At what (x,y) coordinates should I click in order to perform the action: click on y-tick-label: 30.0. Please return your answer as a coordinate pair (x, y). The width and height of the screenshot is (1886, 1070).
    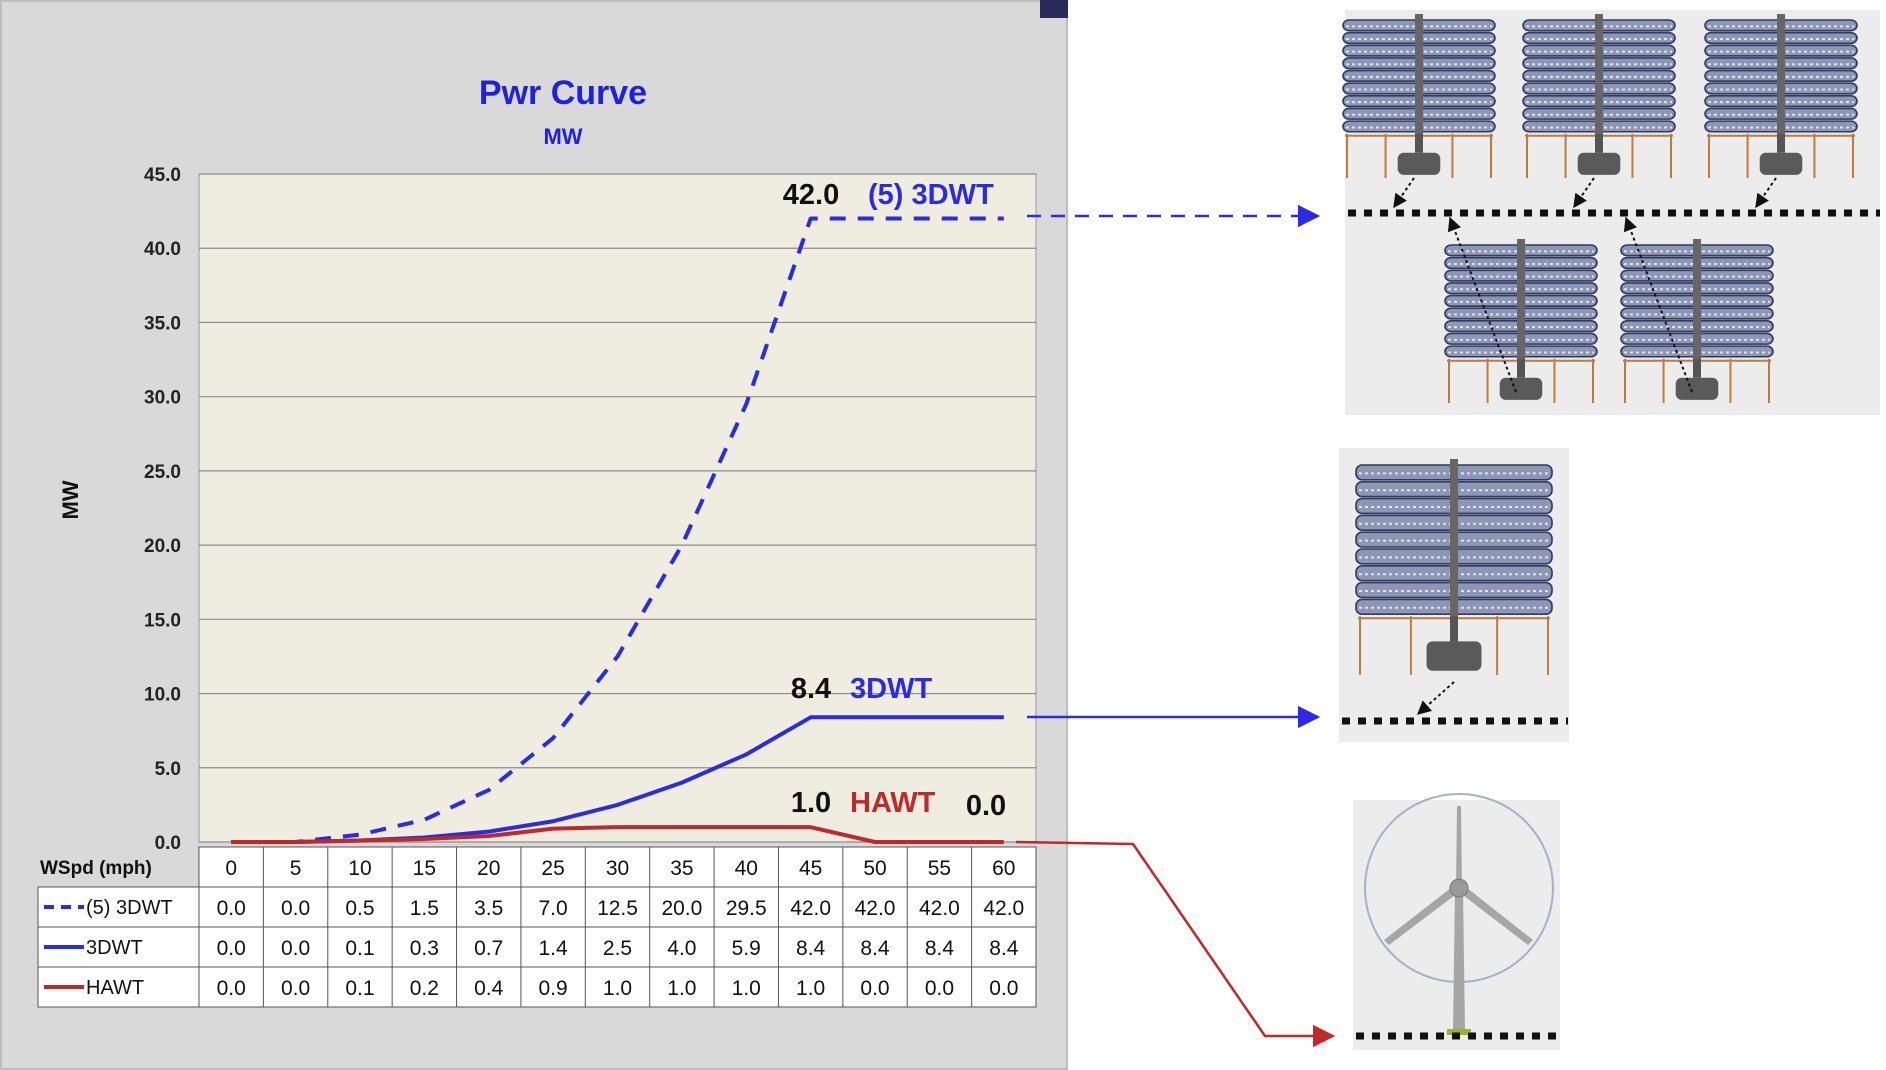
    Looking at the image, I should click on (162, 398).